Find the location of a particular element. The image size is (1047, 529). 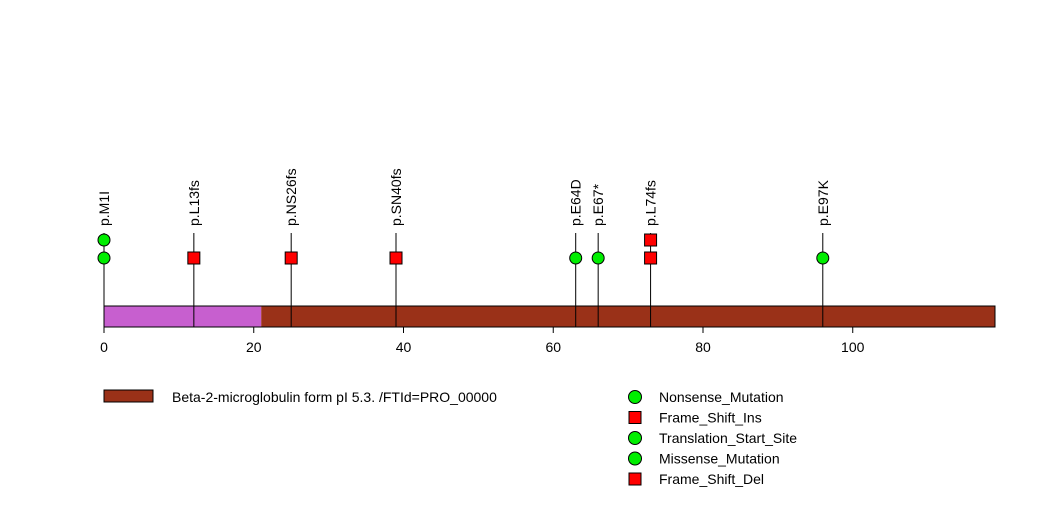

marker-p-l13fs-frame-shift-ins is located at coordinates (194, 258).